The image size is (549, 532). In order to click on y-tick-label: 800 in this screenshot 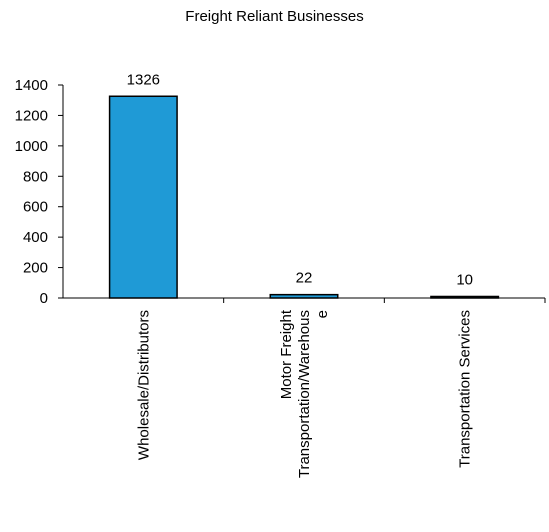, I will do `click(35, 176)`.